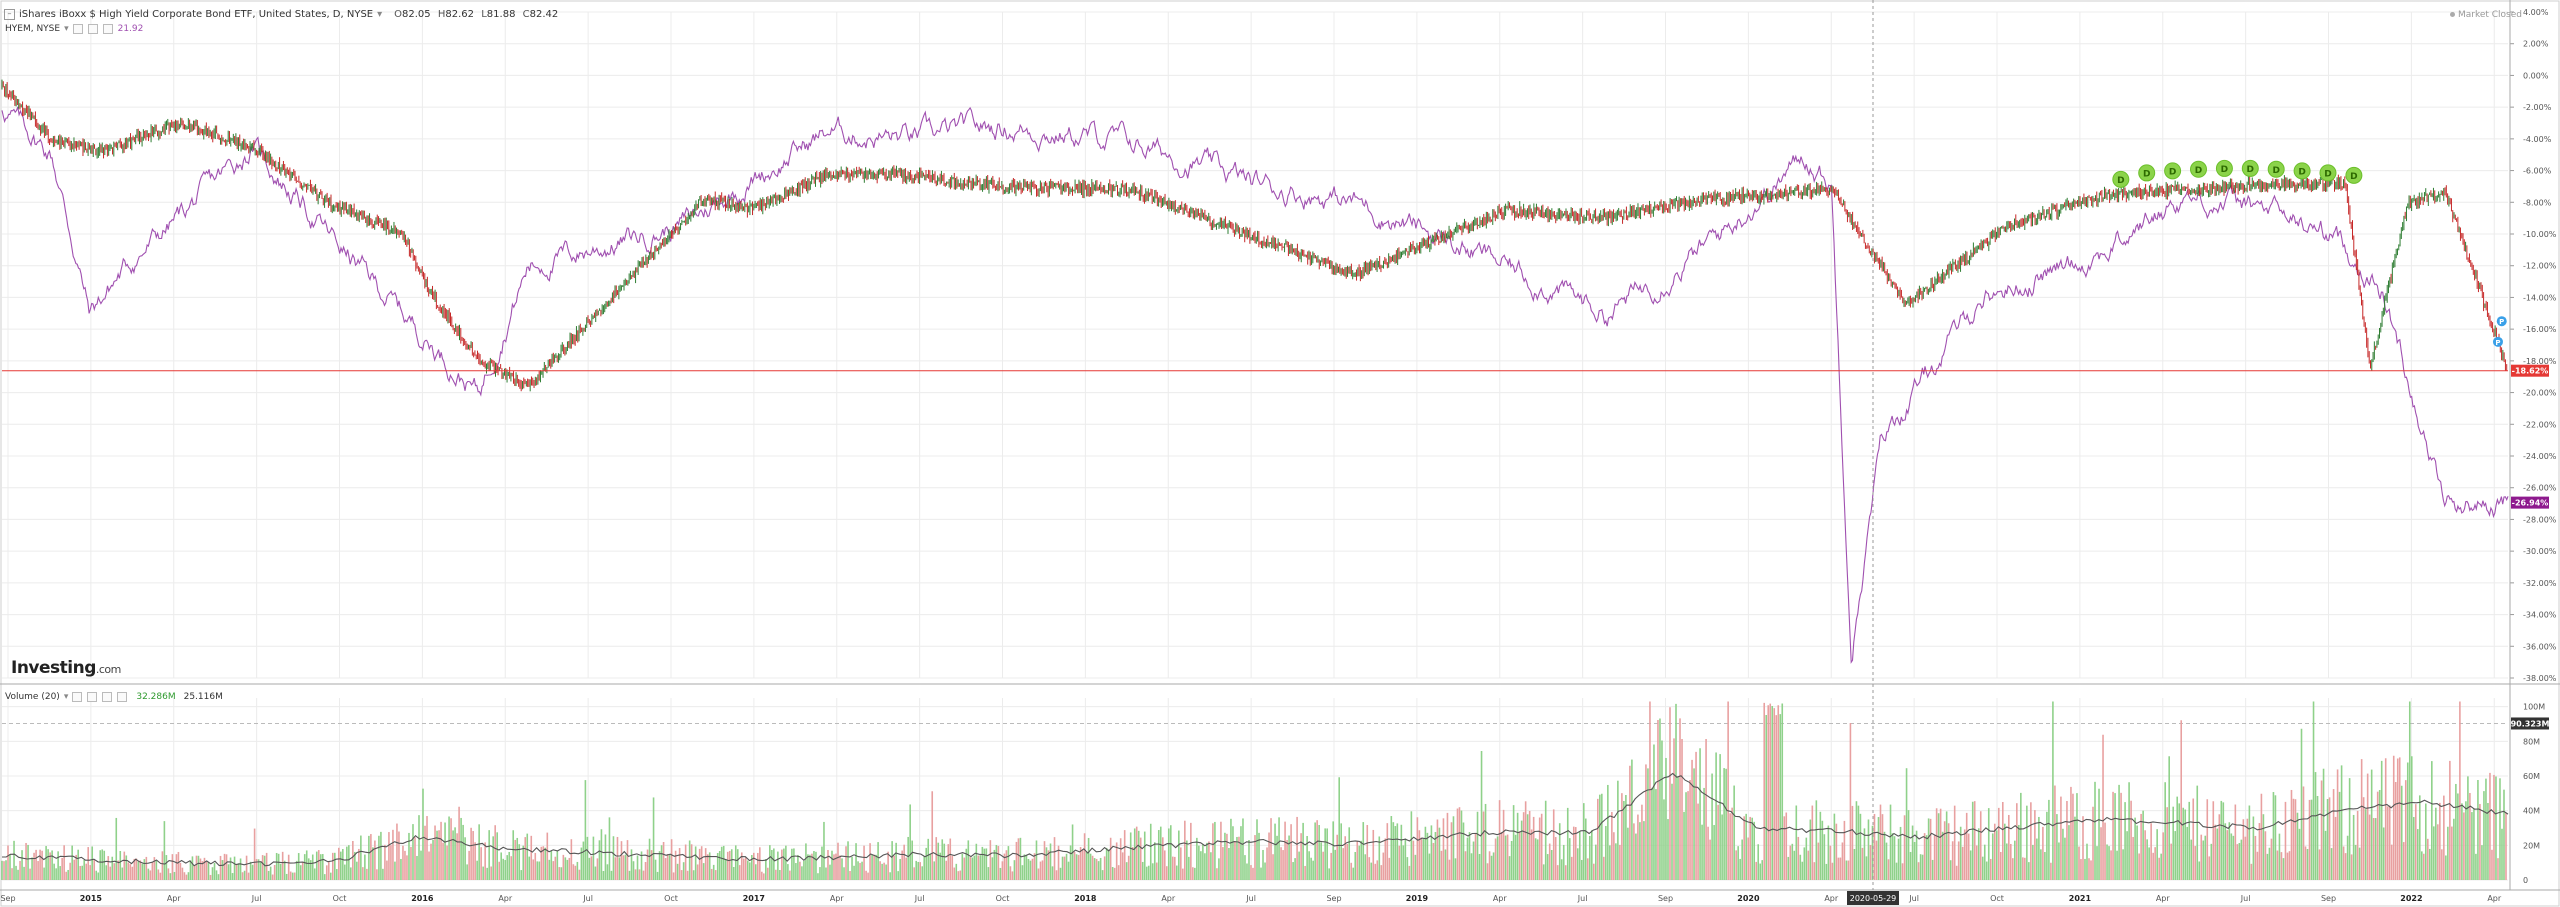  Describe the element at coordinates (2080, 898) in the screenshot. I see `x-tick-label: 2021` at that location.